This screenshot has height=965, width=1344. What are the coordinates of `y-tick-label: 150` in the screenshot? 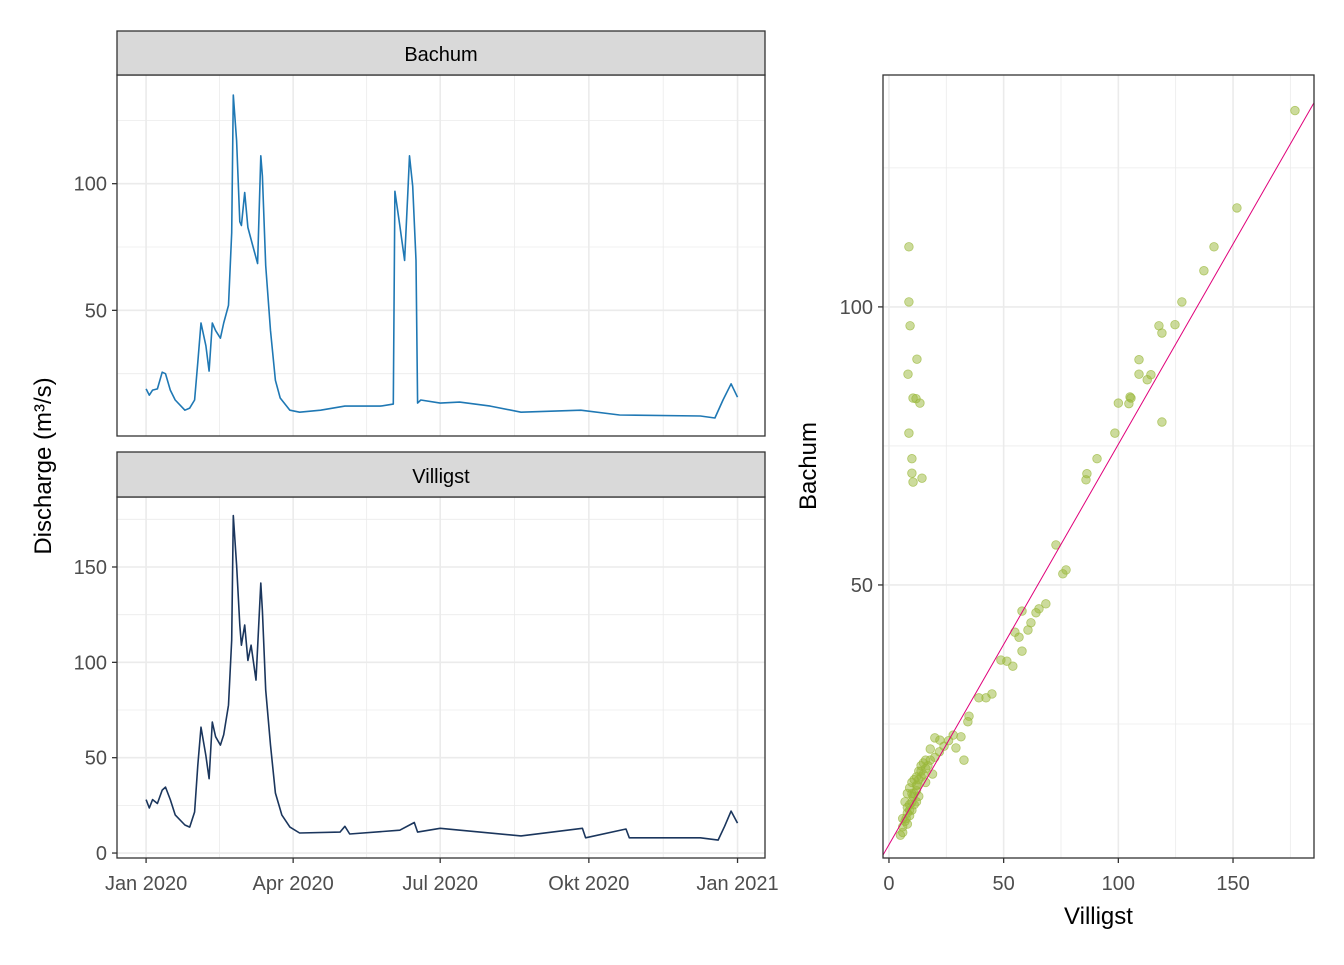 It's located at (90, 568).